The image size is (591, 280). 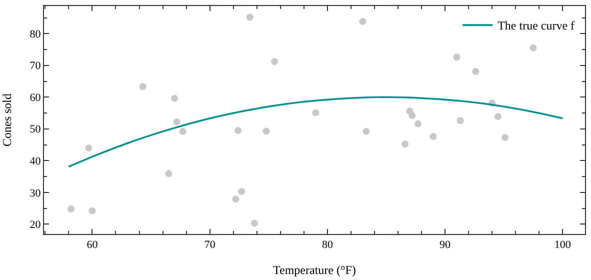 I want to click on x-axis-title: Temperature (°F), so click(x=314, y=270).